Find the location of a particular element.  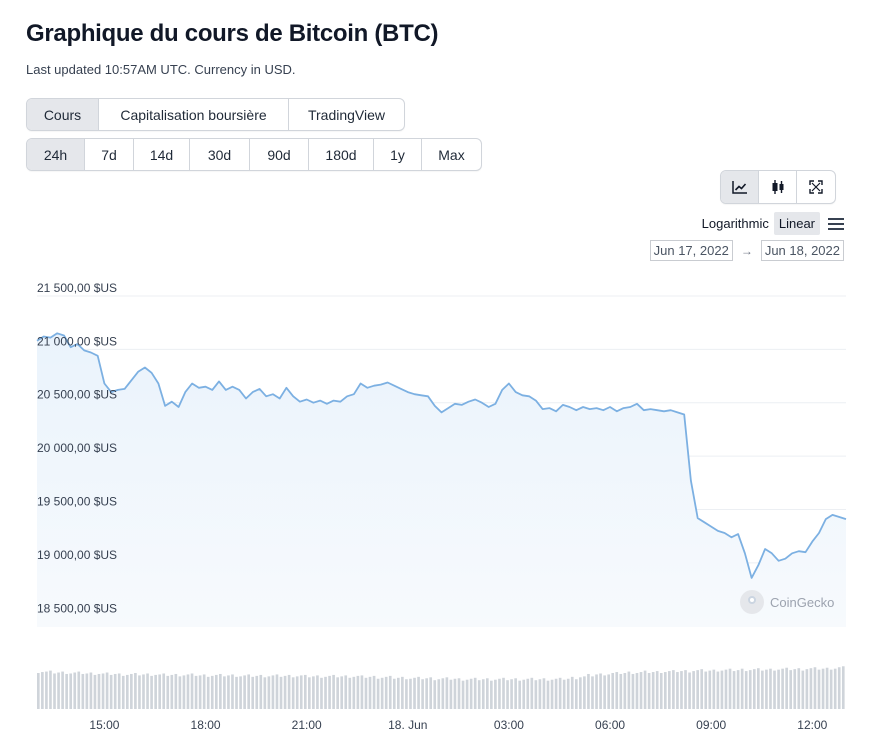

tab-tradingview: TradingView is located at coordinates (346, 114).